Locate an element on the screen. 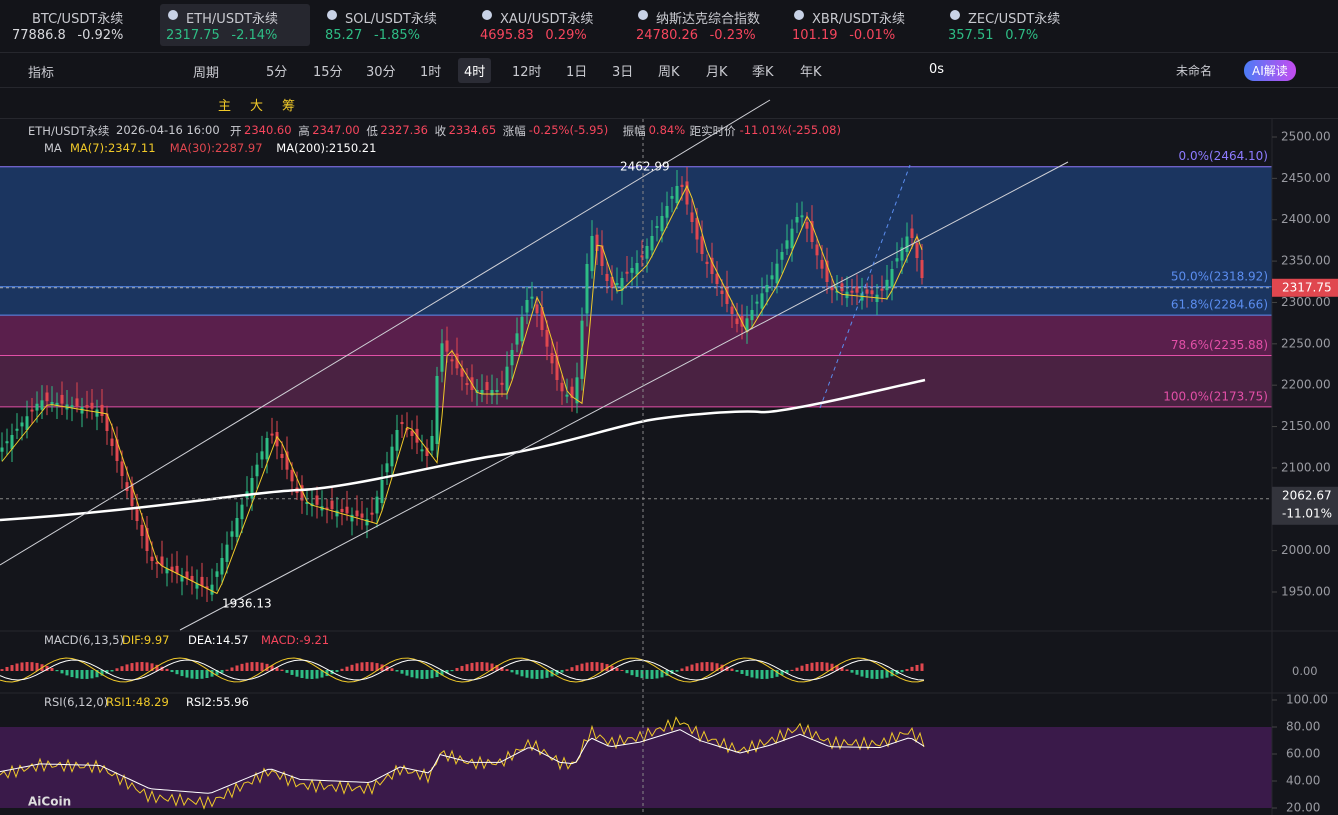  interval-button: 3日 is located at coordinates (623, 72).